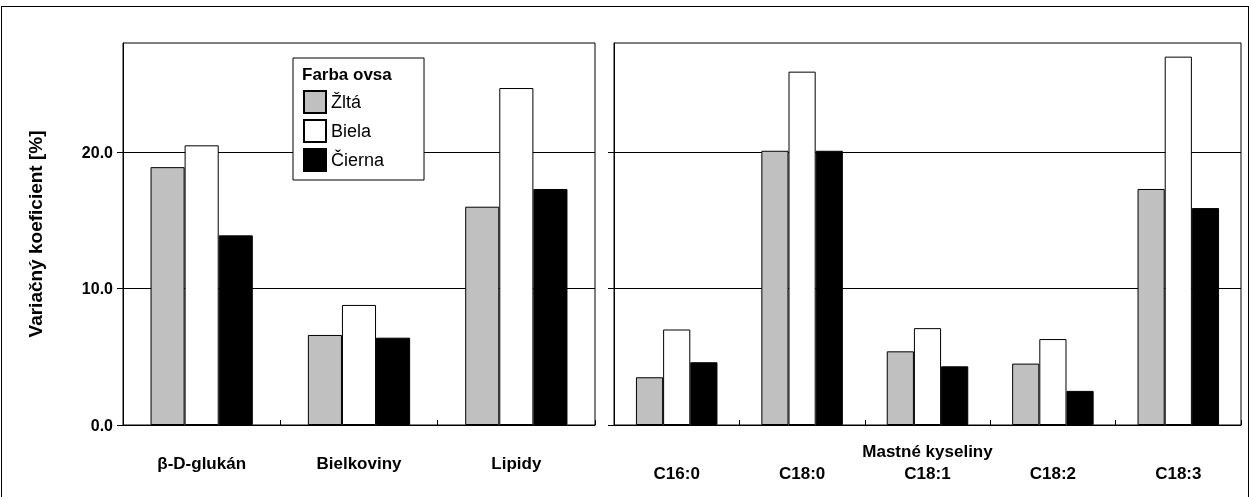 The height and width of the screenshot is (499, 1249). What do you see at coordinates (927, 473) in the screenshot?
I see `x-tick-label: C18:1` at bounding box center [927, 473].